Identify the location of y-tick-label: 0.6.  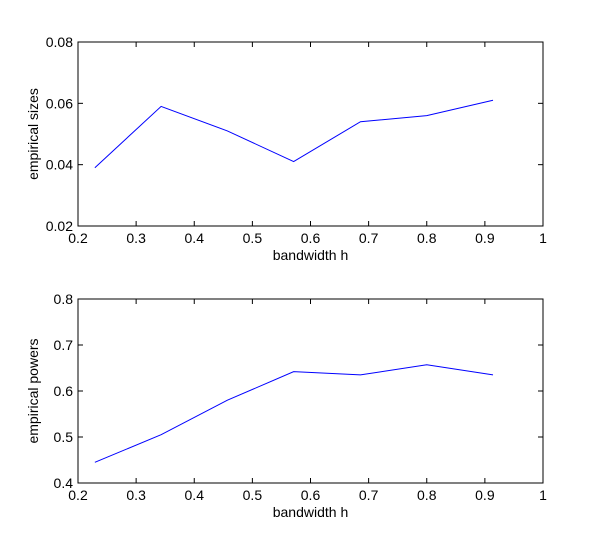
(64, 391).